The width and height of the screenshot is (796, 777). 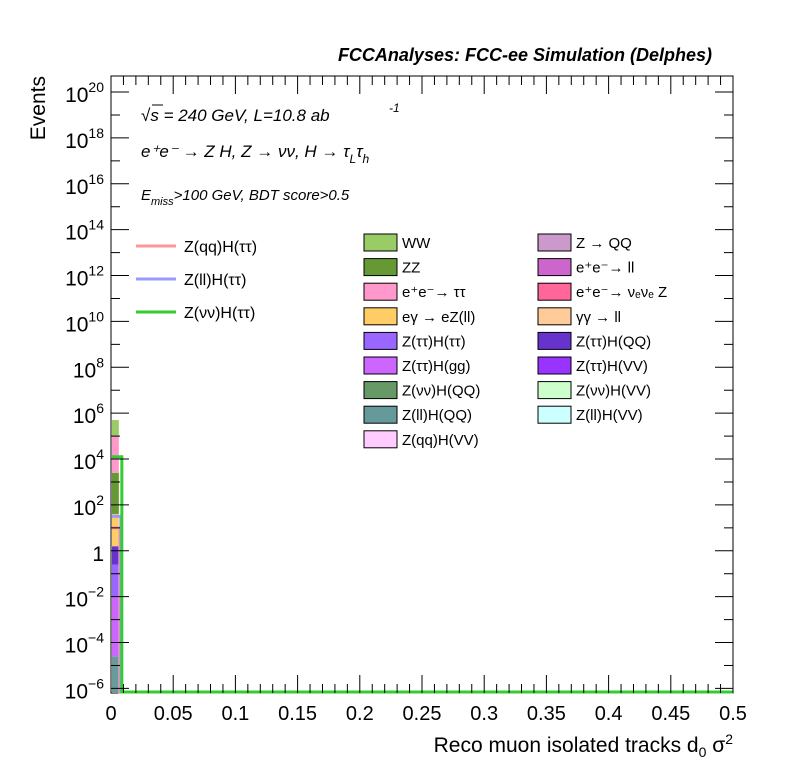 I want to click on legend-label: Z(qq)H(VV), so click(x=440, y=440).